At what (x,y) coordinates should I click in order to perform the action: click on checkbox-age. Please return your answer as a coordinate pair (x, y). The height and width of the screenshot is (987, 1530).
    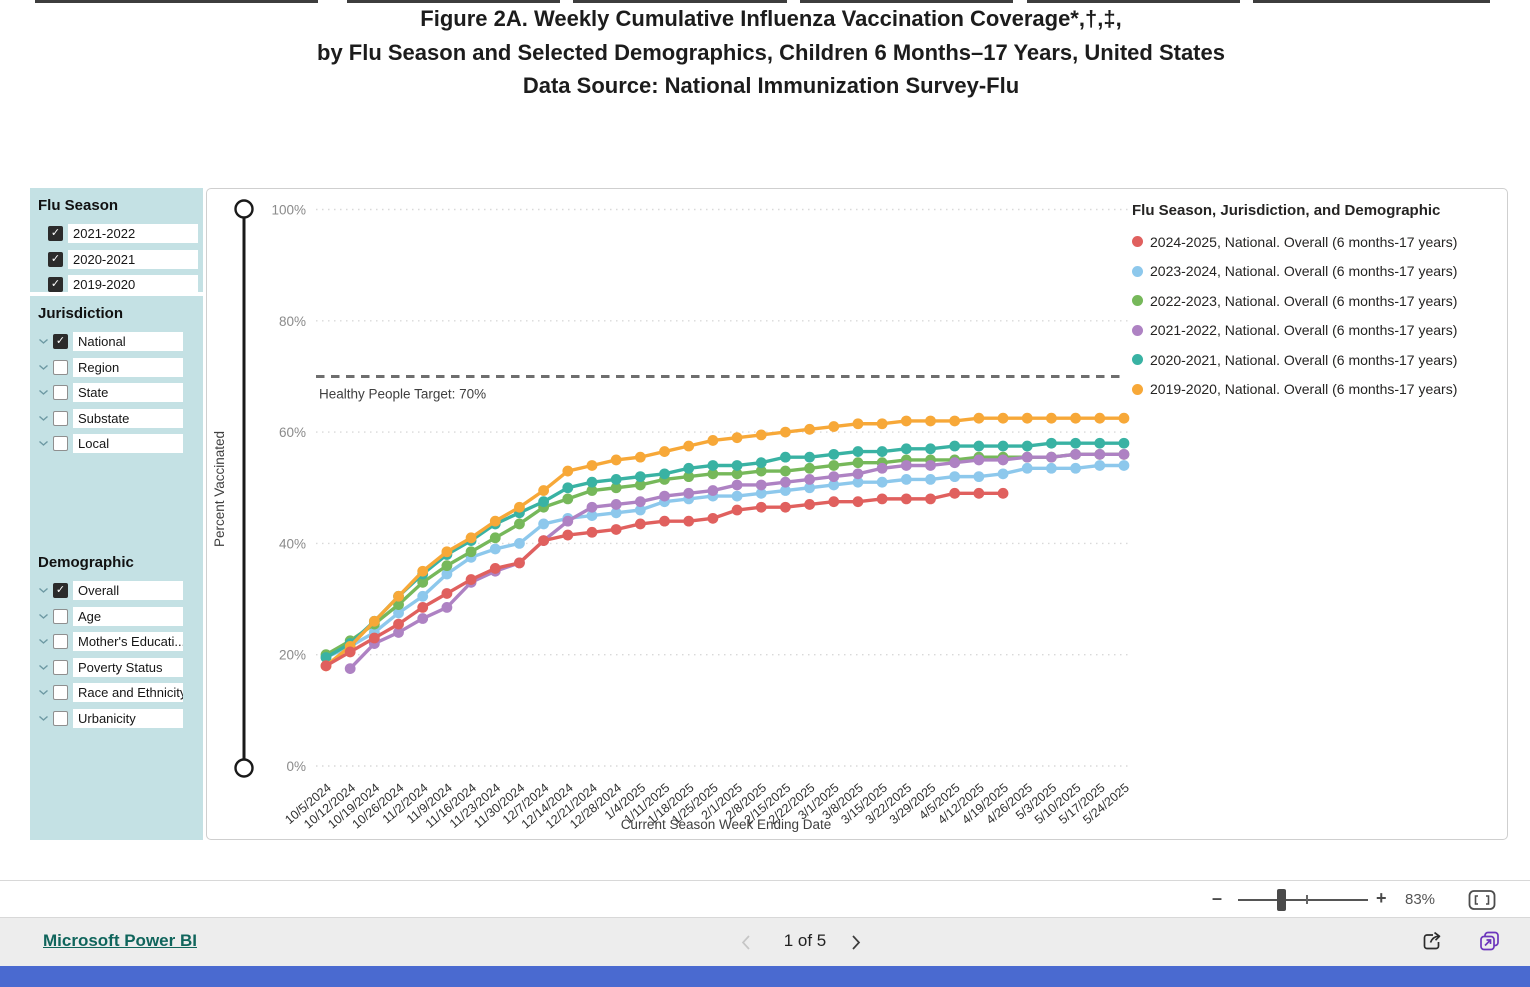
    Looking at the image, I should click on (60, 616).